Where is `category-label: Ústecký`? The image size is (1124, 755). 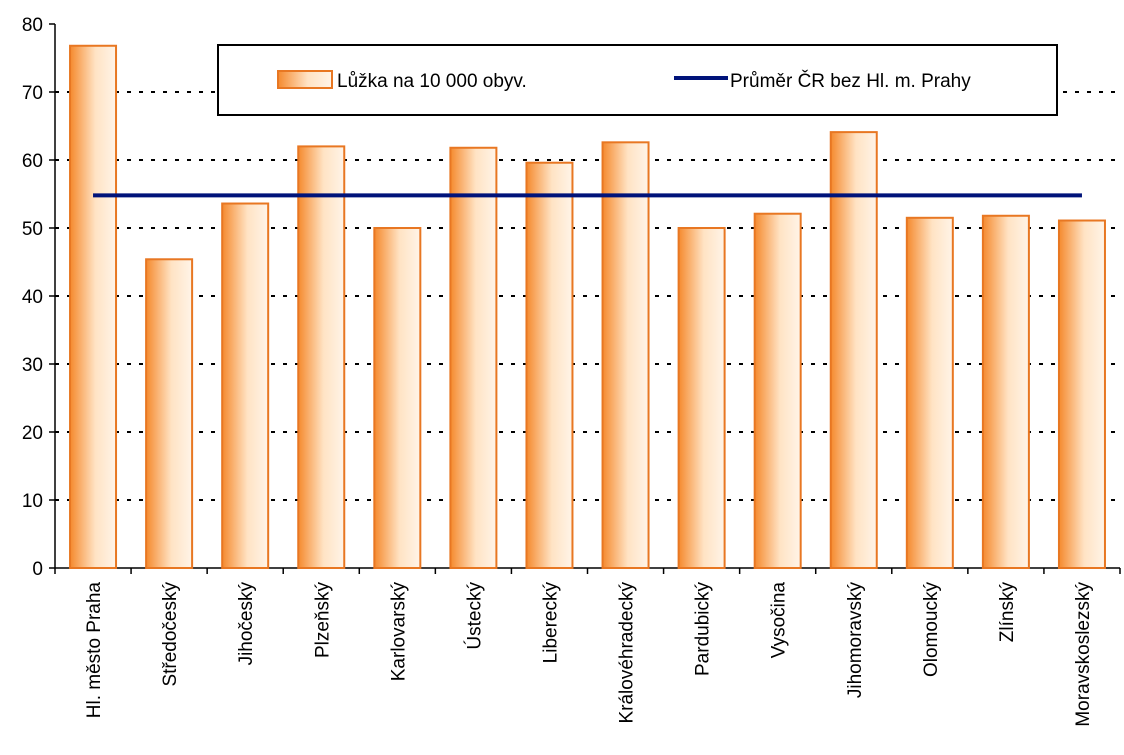 category-label: Ústecký is located at coordinates (474, 616).